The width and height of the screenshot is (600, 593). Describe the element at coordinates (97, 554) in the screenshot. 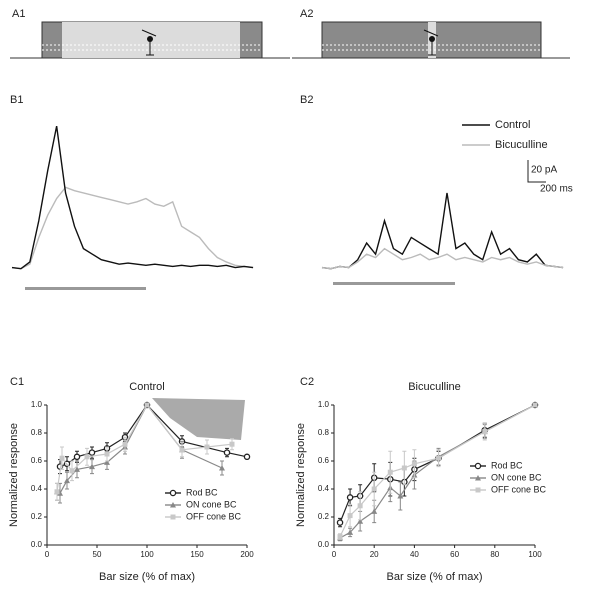

I see `x-tick-label: 50` at that location.